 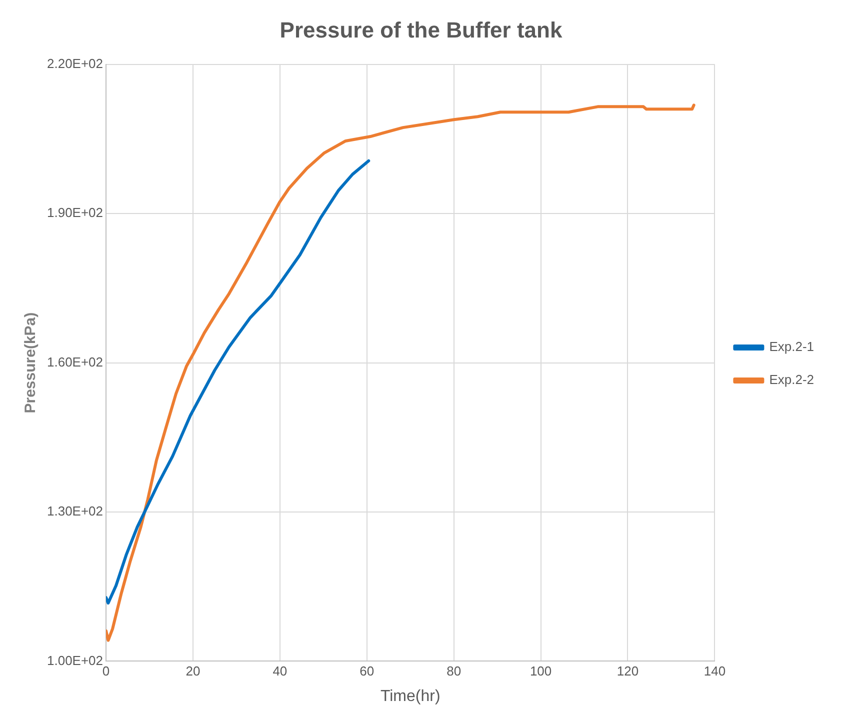 What do you see at coordinates (421, 29) in the screenshot?
I see `chart-title: Pressure of the Buffer tank` at bounding box center [421, 29].